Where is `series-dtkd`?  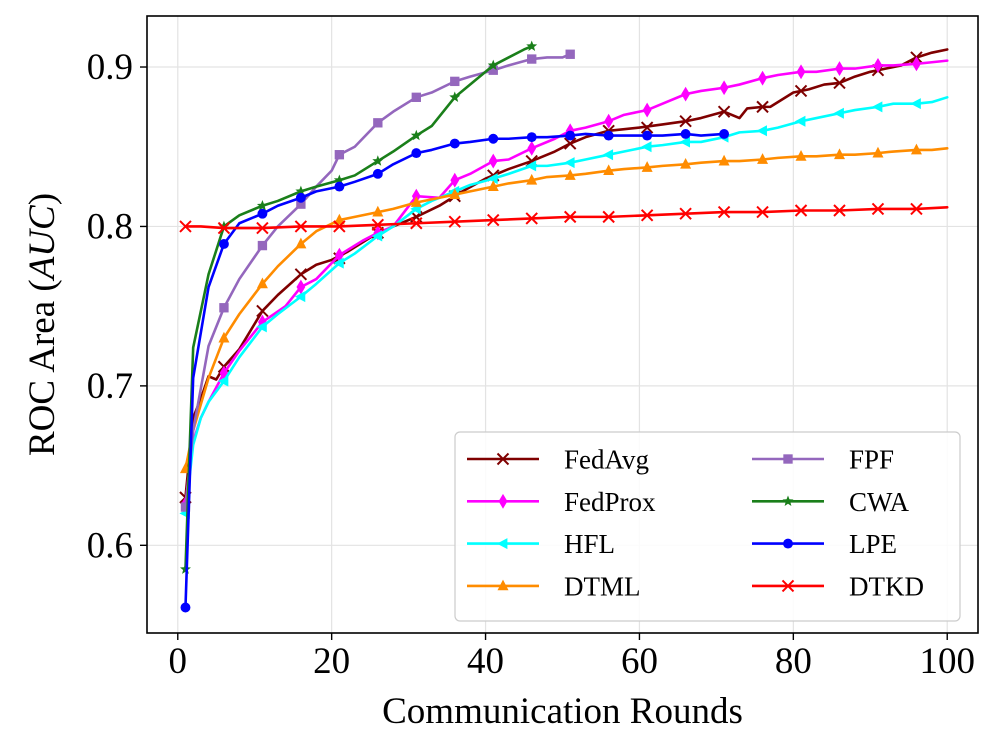
series-dtkd is located at coordinates (564, 218).